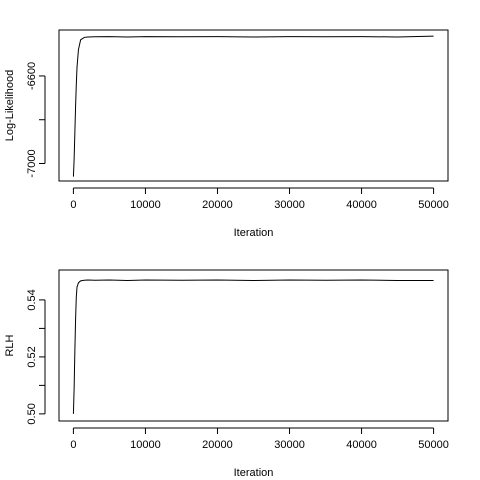  Describe the element at coordinates (259, 199) in the screenshot. I see `x-axis-1: 0 10000 20000 30000 40000 50000` at that location.